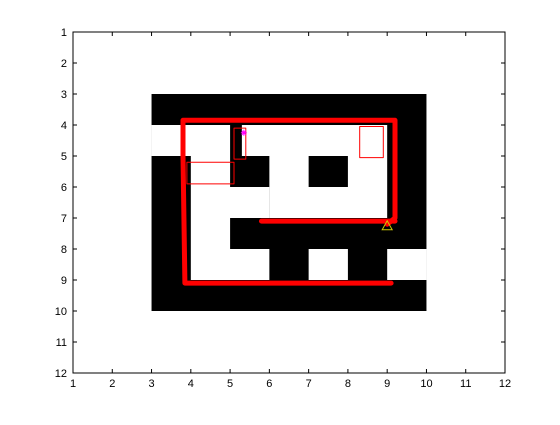 The height and width of the screenshot is (425, 560). I want to click on y-tick-label: 1, so click(64, 33).